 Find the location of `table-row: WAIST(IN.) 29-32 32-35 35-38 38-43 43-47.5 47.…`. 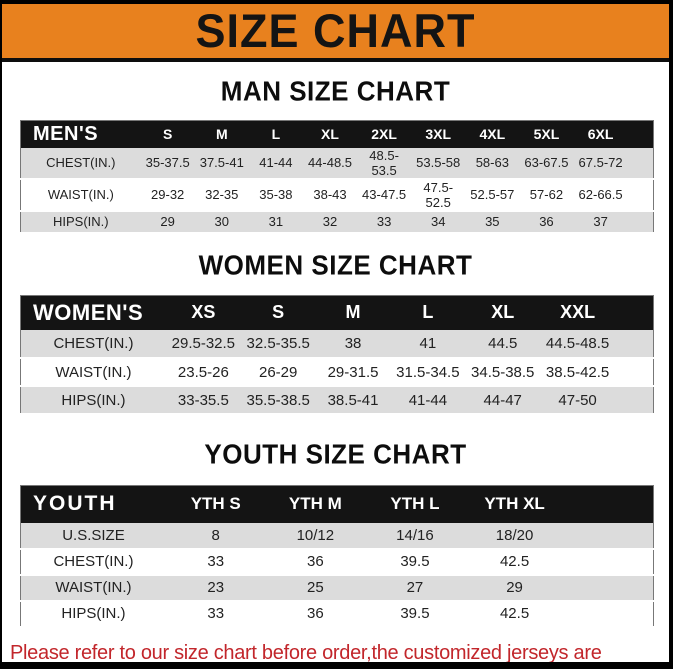

table-row: WAIST(IN.) 29-32 32-35 35-38 38-43 43-47.5 47.… is located at coordinates (337, 195).